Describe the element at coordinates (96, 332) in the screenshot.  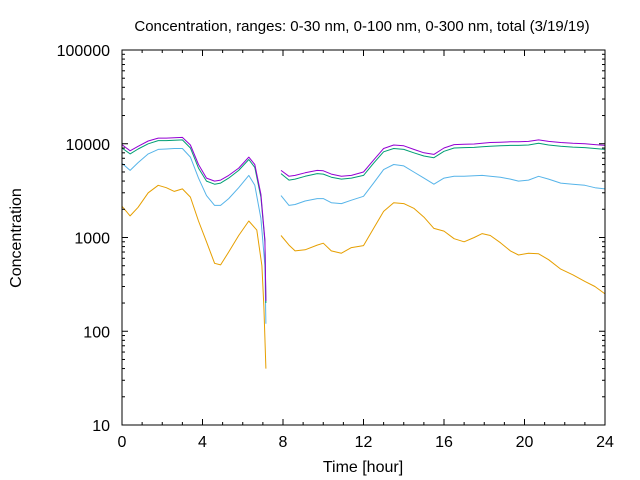
I see `y-tick-label: 100` at that location.